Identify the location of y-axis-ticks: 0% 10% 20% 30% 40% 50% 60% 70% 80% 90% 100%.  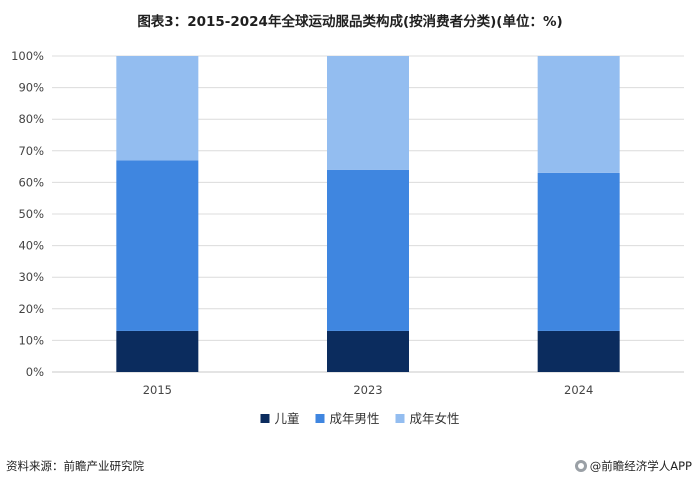
(27, 214).